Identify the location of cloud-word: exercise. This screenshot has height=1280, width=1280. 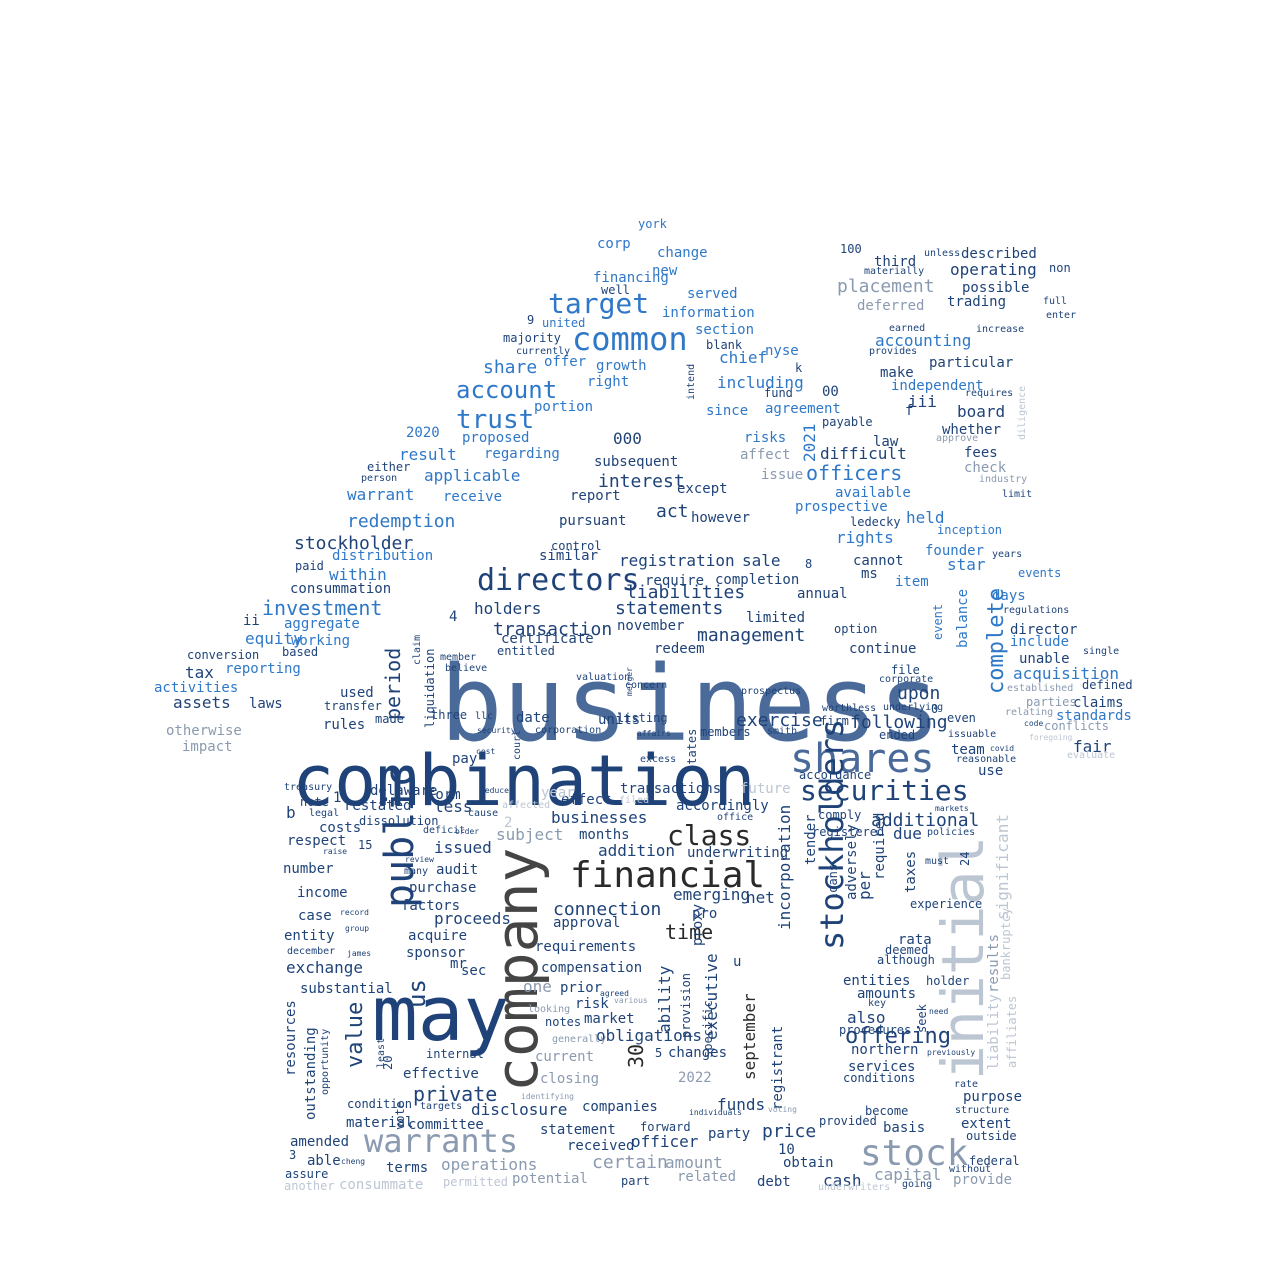
(779, 720).